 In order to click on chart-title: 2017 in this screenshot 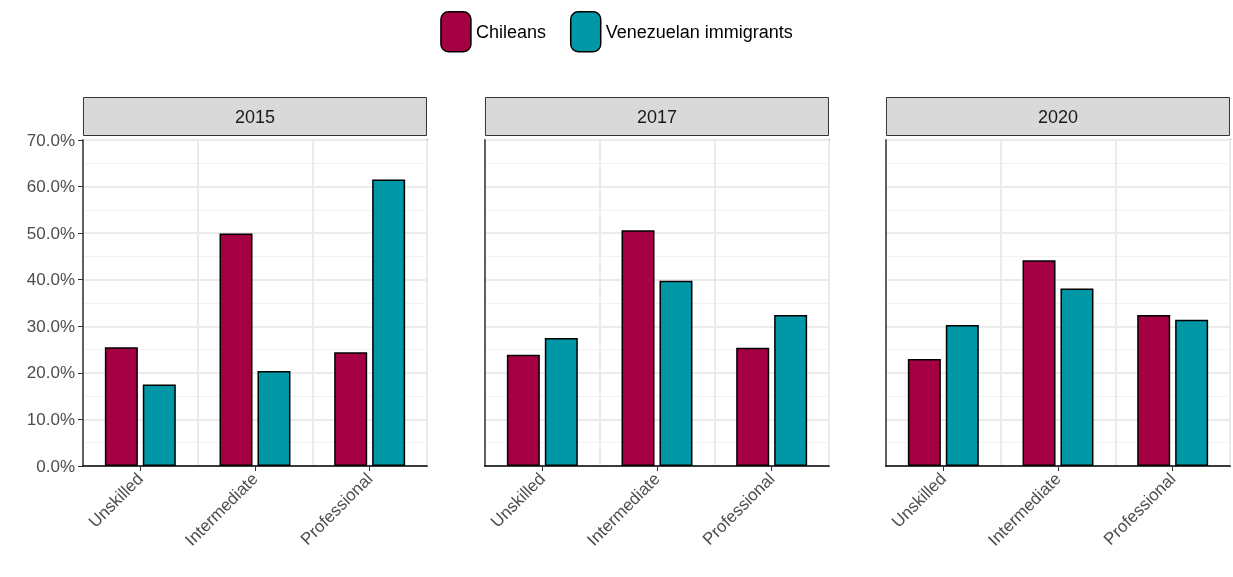, I will do `click(657, 117)`.